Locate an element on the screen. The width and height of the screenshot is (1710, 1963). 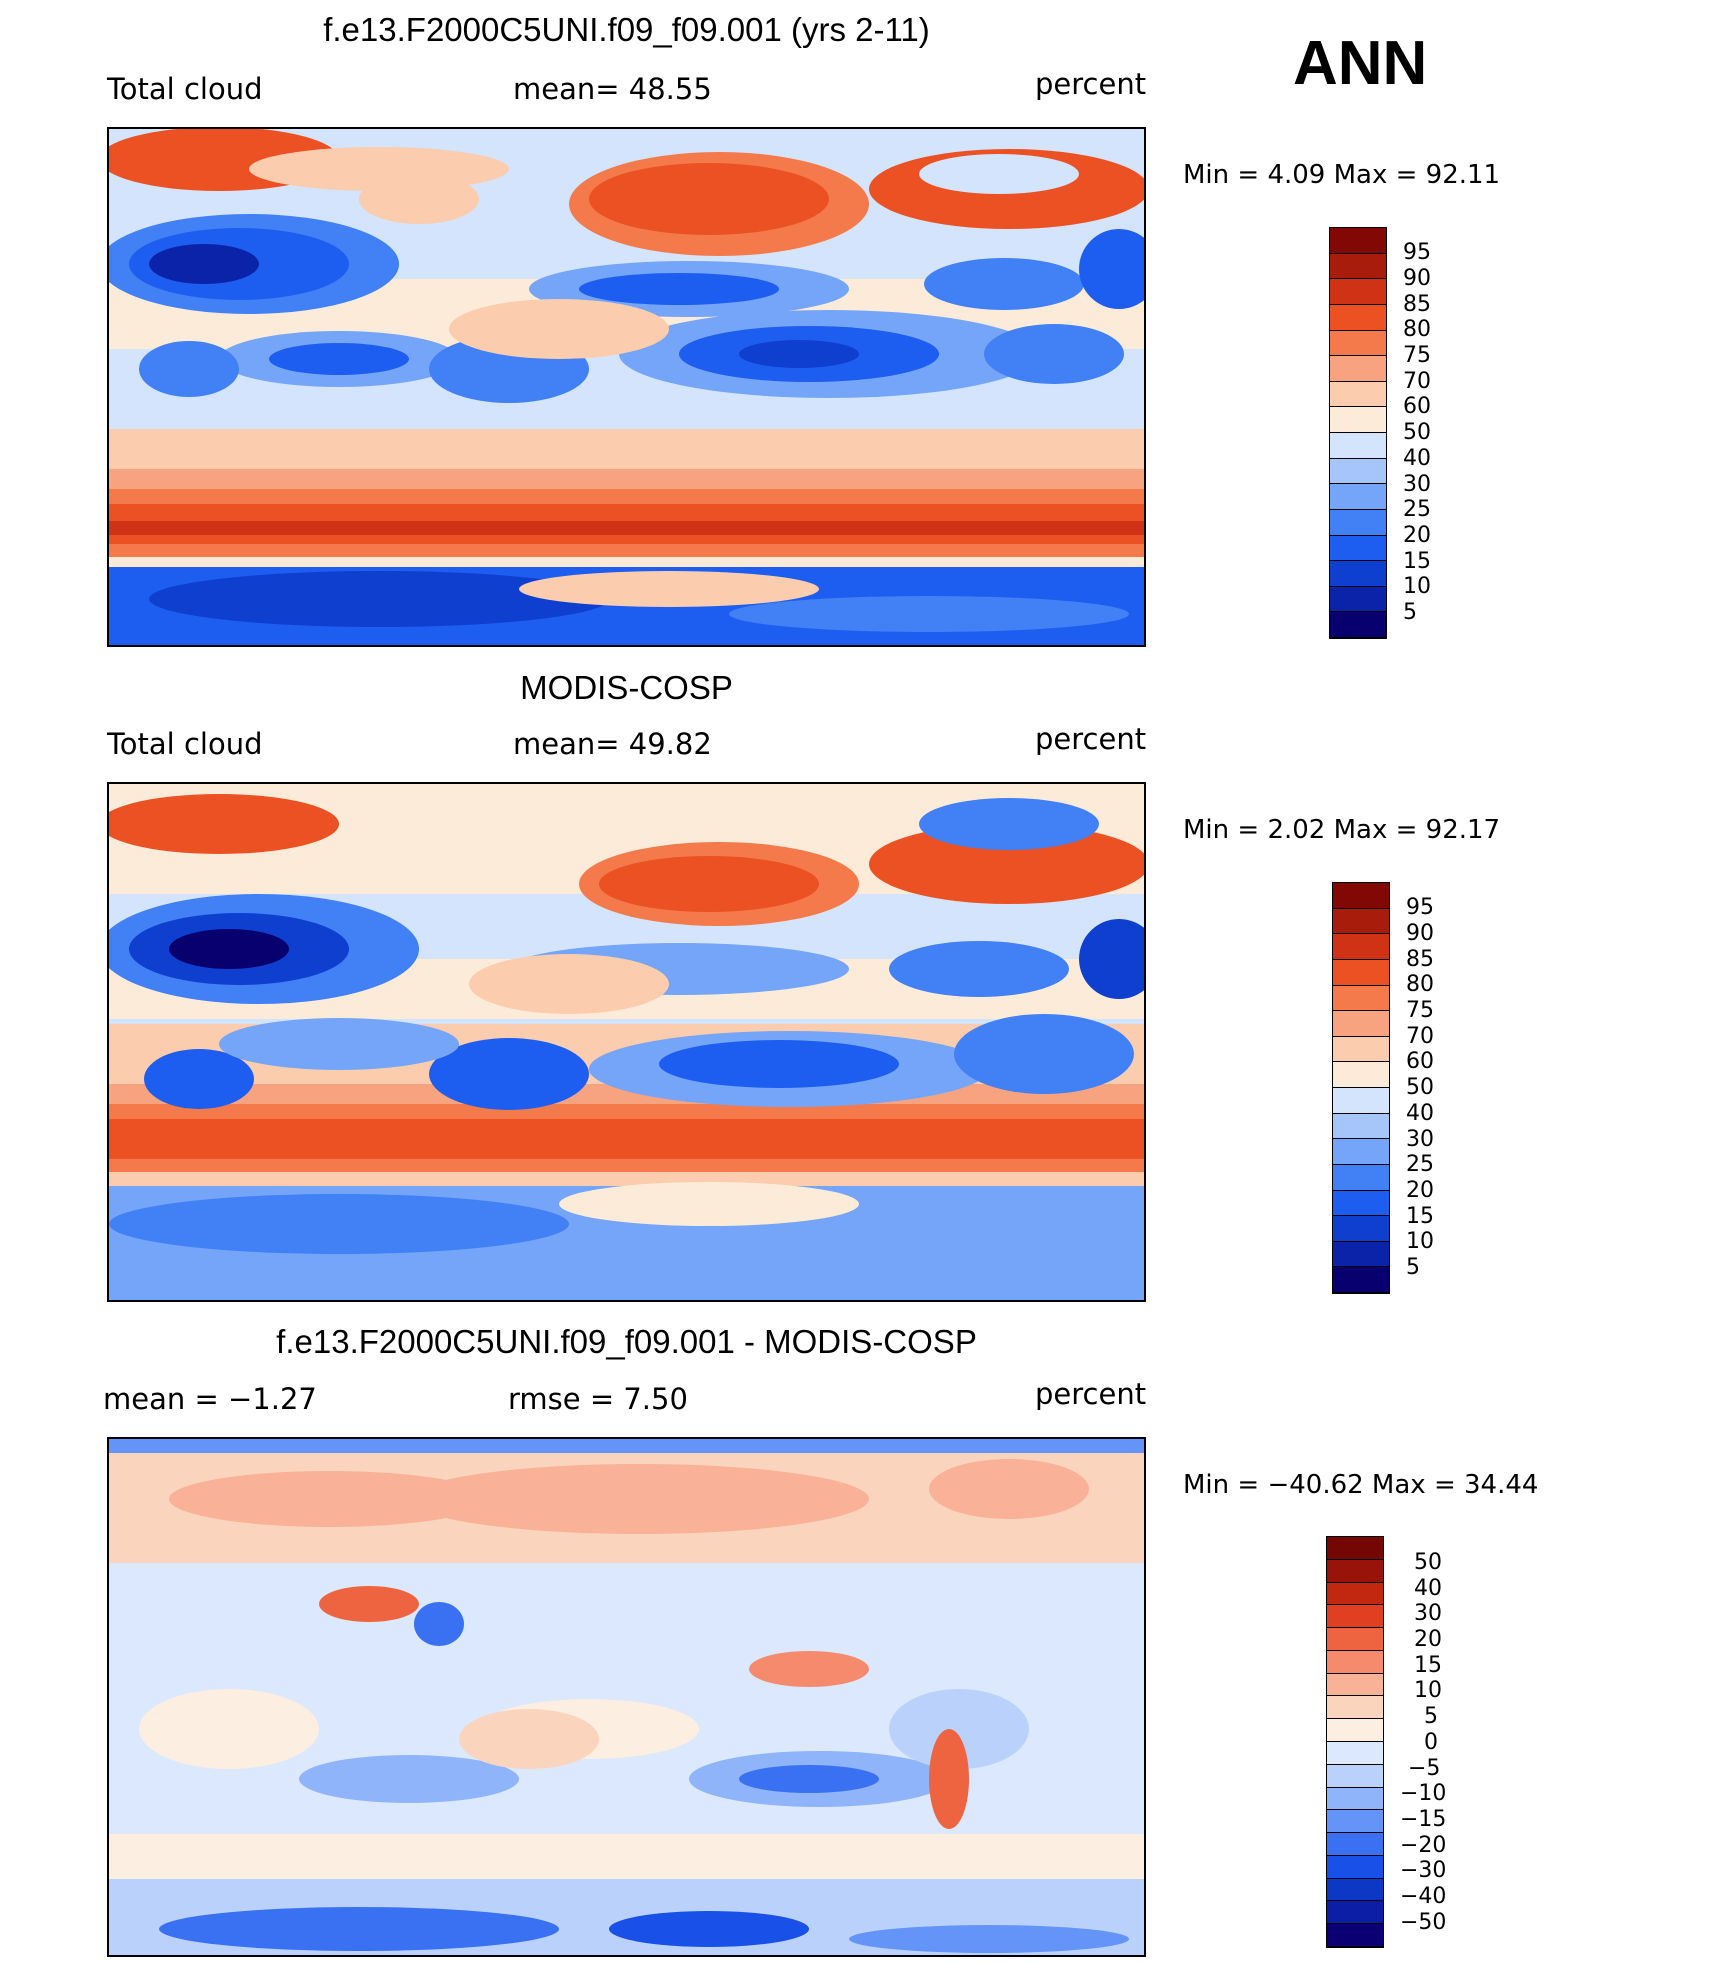
min-max-diff: Min = −40.62 Max = 34.44 is located at coordinates (1361, 1485).